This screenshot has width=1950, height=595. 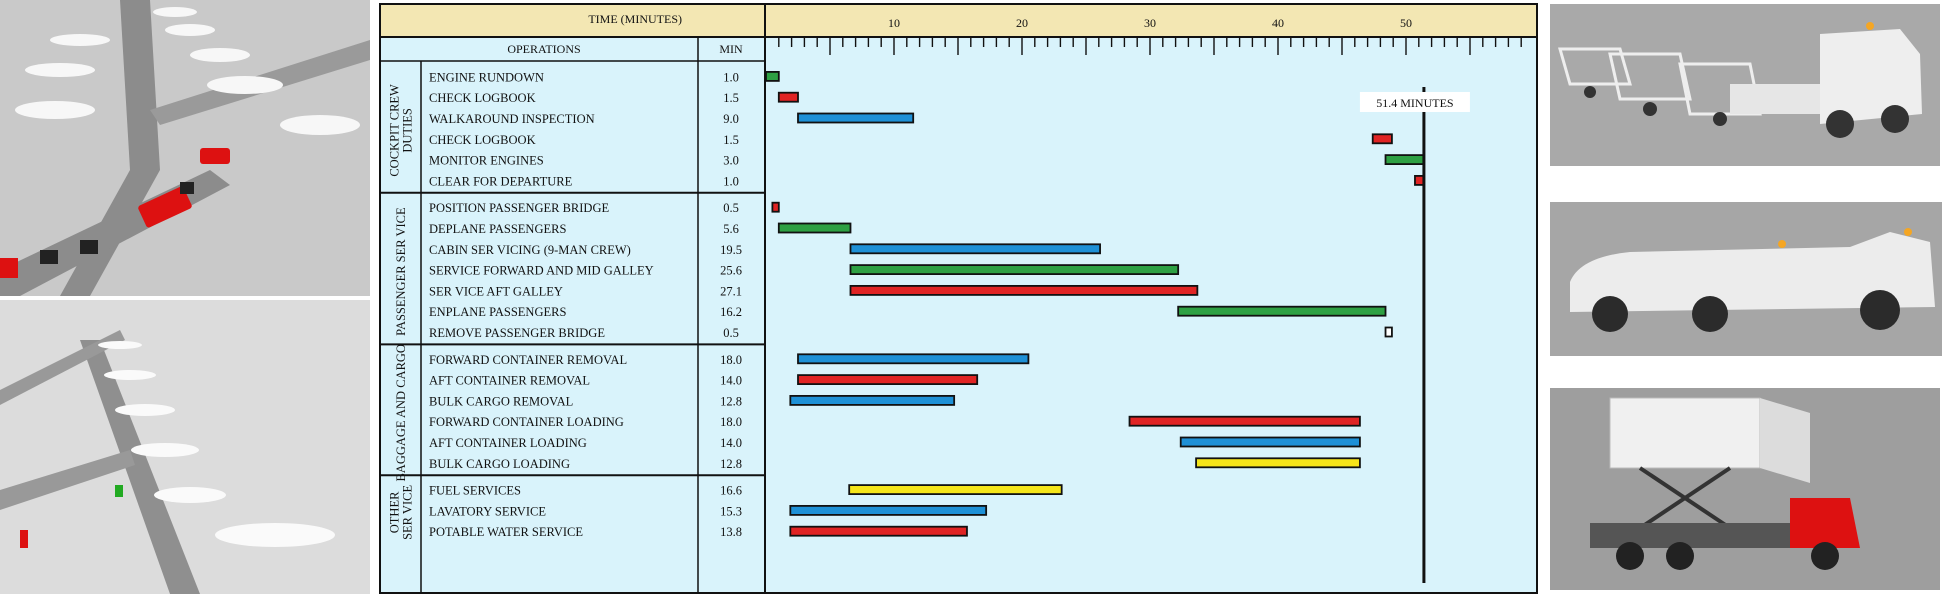 What do you see at coordinates (509, 381) in the screenshot?
I see `task-label: AFT CONTAINER REMOVAL` at bounding box center [509, 381].